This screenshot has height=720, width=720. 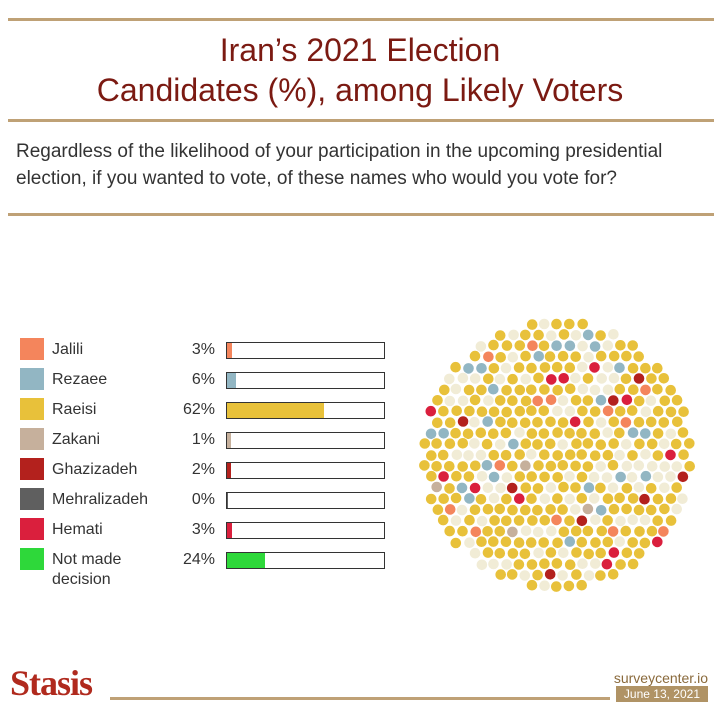 What do you see at coordinates (660, 678) in the screenshot?
I see `site-label: surveycenter.io` at bounding box center [660, 678].